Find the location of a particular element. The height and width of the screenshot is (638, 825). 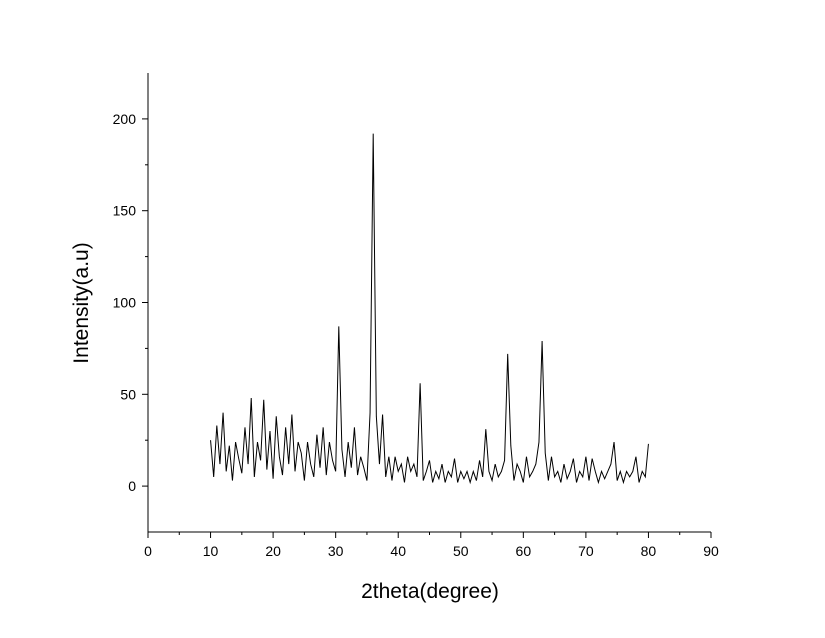

x-tick-label: 60 is located at coordinates (524, 551).